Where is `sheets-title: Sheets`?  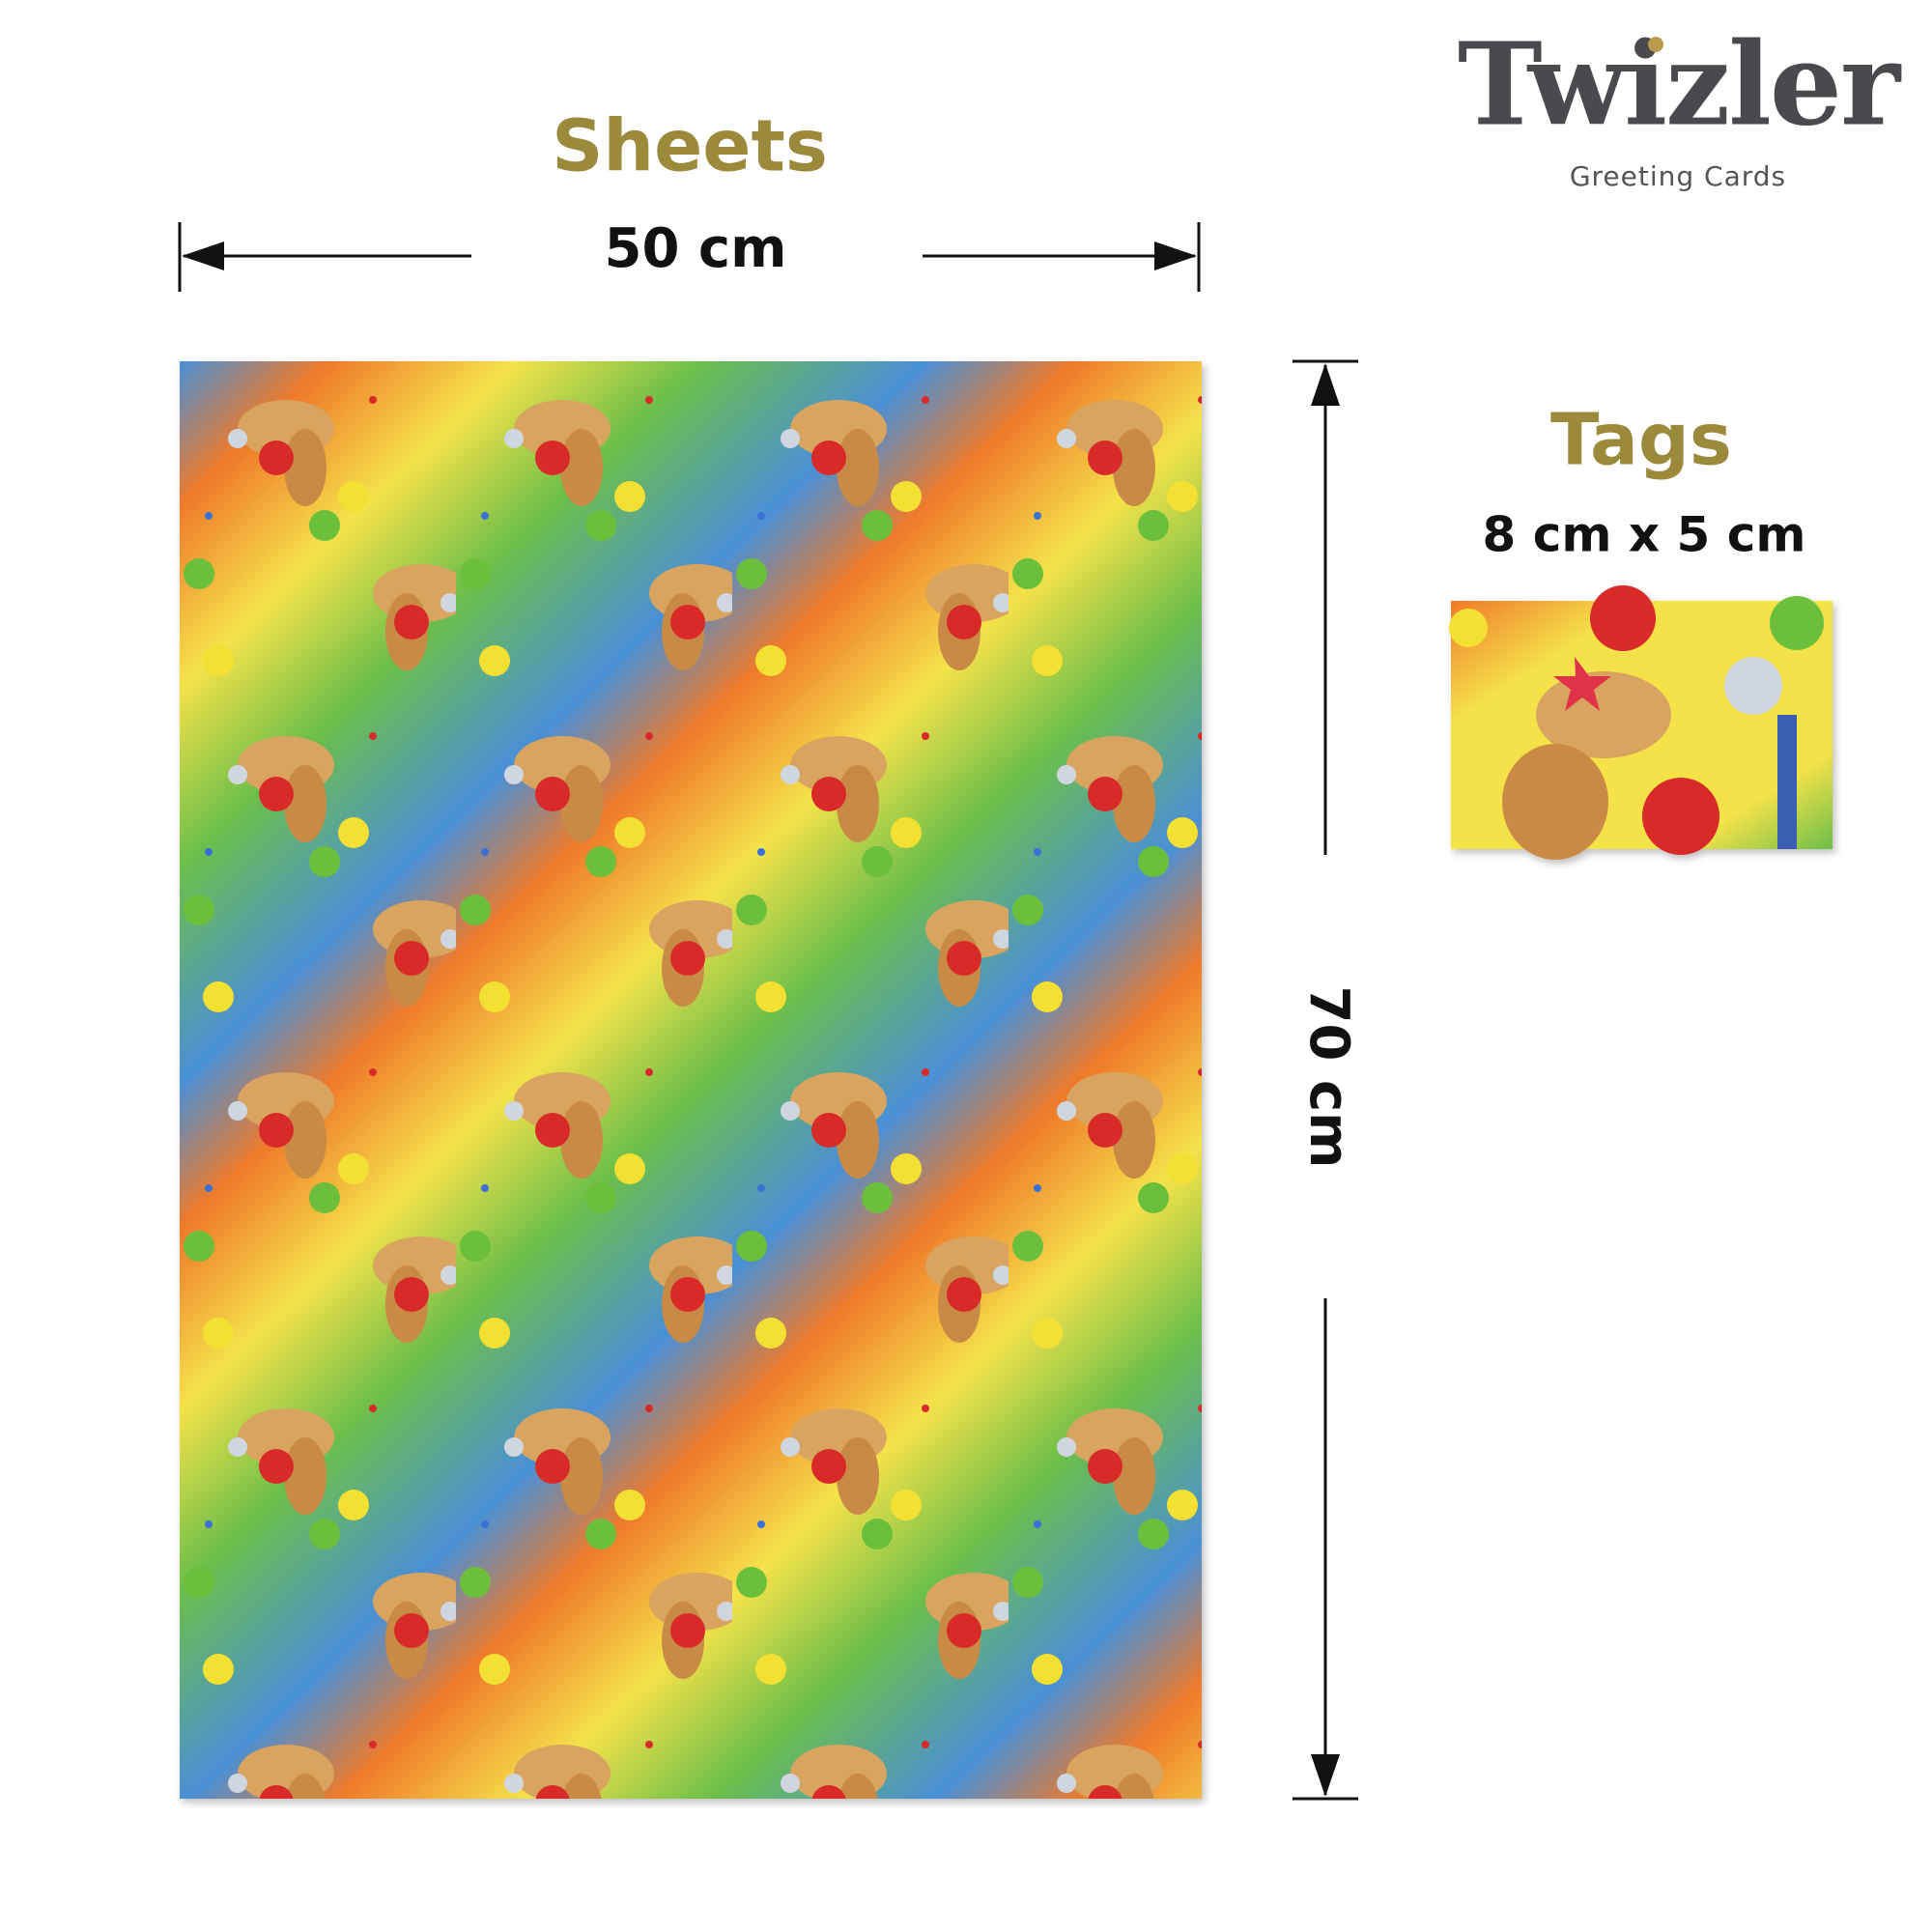 sheets-title: Sheets is located at coordinates (690, 146).